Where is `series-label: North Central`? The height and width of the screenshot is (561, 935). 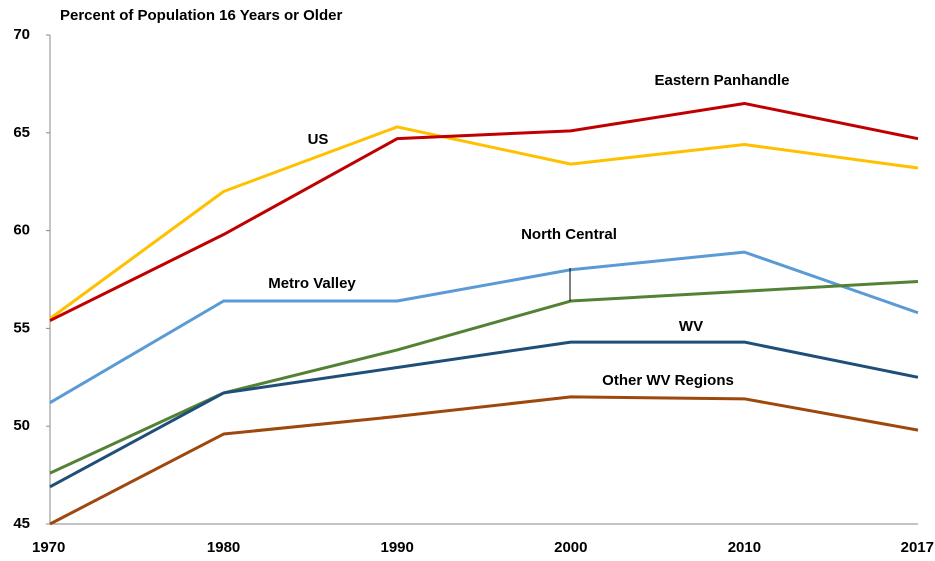 series-label: North Central is located at coordinates (569, 234).